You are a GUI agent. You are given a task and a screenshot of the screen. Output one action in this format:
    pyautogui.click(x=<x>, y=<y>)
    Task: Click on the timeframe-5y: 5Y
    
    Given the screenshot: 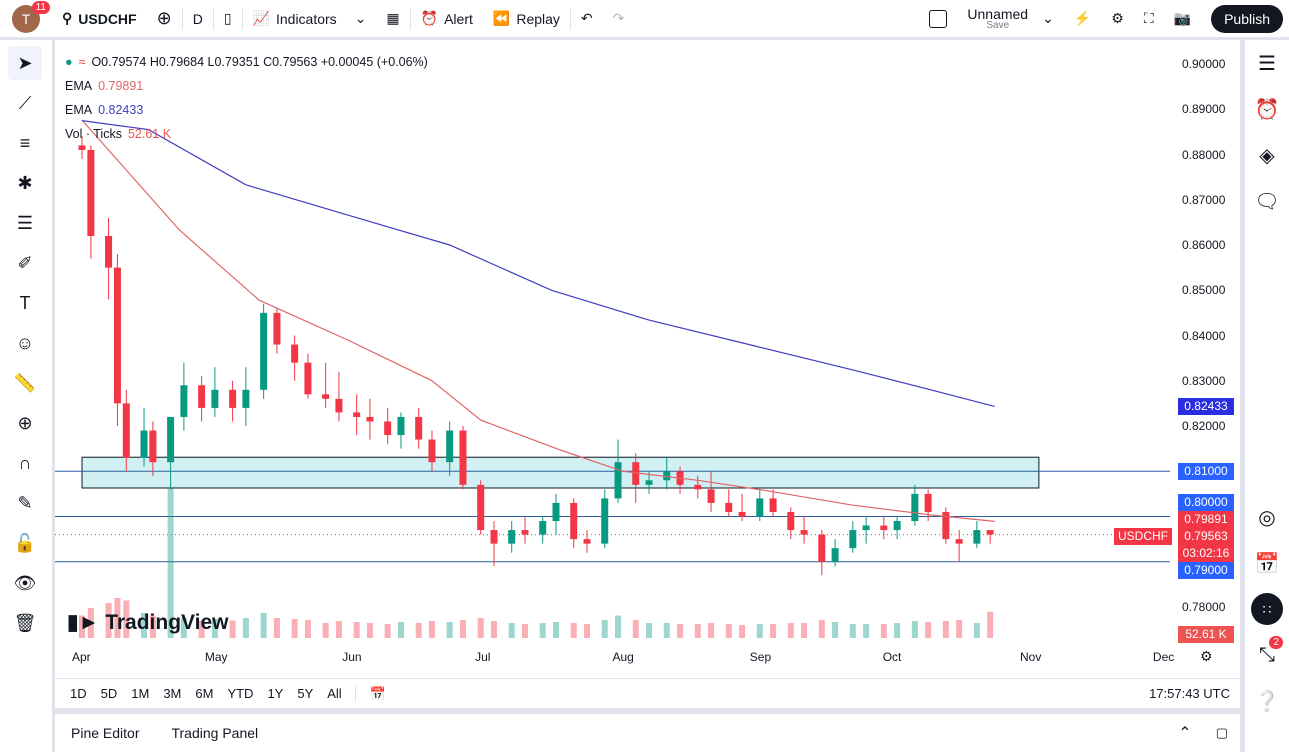 What is the action you would take?
    pyautogui.click(x=305, y=693)
    